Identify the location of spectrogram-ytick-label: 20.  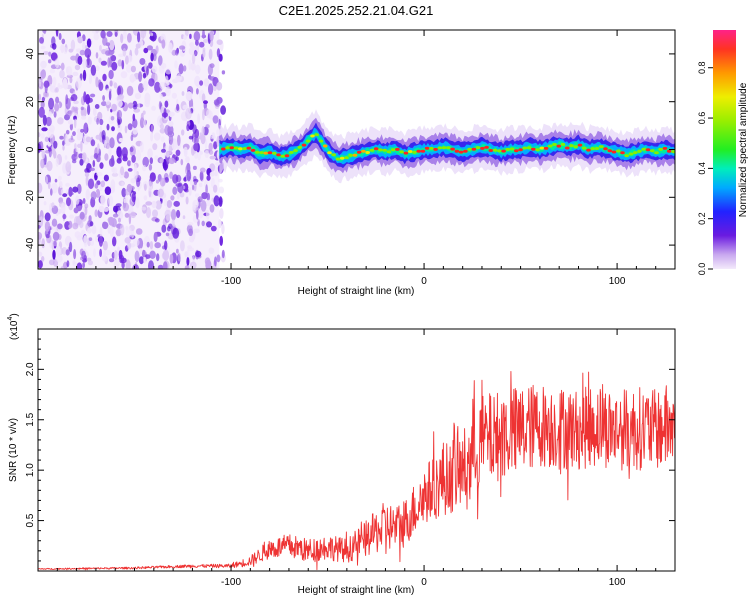
(30, 102).